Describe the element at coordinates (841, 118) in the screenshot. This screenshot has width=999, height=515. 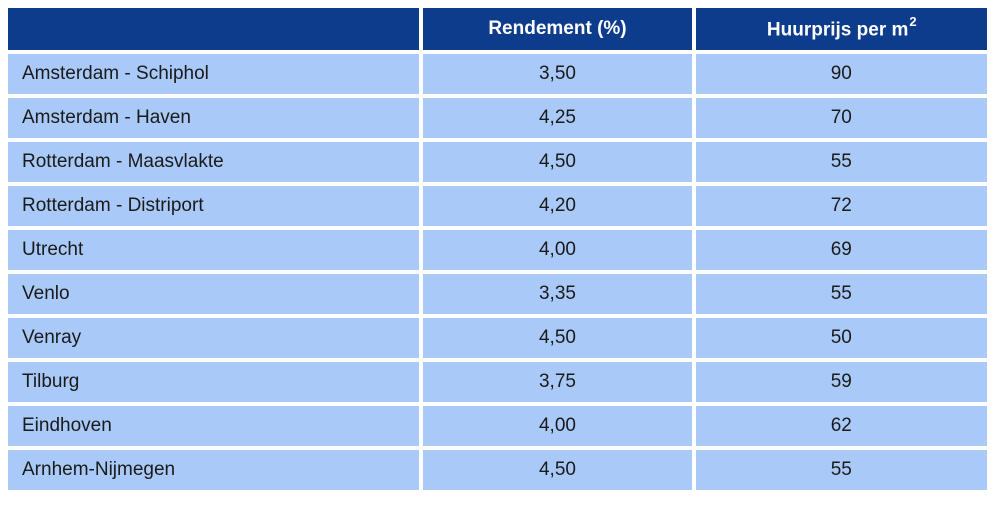
I see `huurprijs-cell: 70` at that location.